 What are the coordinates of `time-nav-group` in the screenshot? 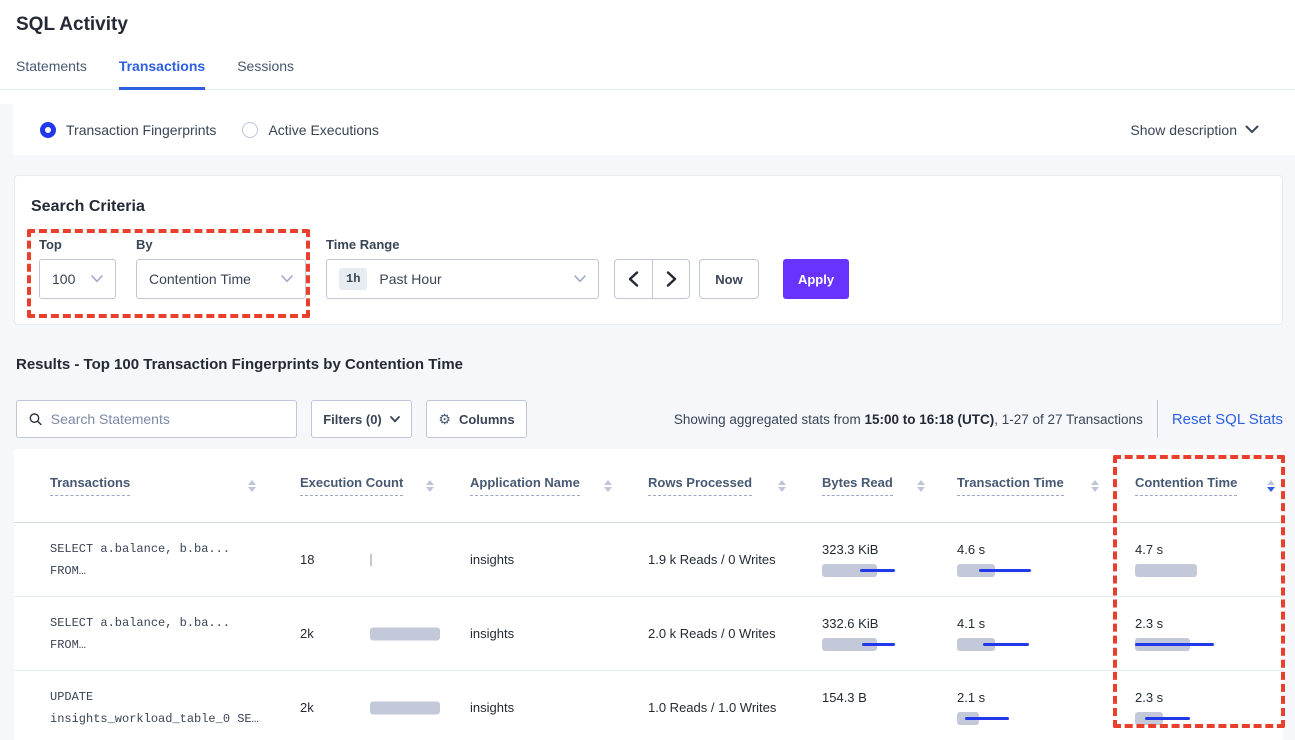 It's located at (652, 279).